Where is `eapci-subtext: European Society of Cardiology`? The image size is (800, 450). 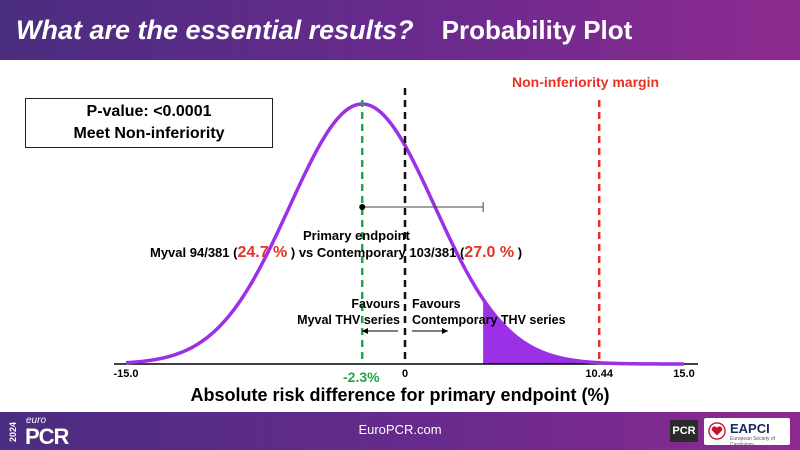
eapci-subtext: European Society of Cardiology is located at coordinates (753, 442).